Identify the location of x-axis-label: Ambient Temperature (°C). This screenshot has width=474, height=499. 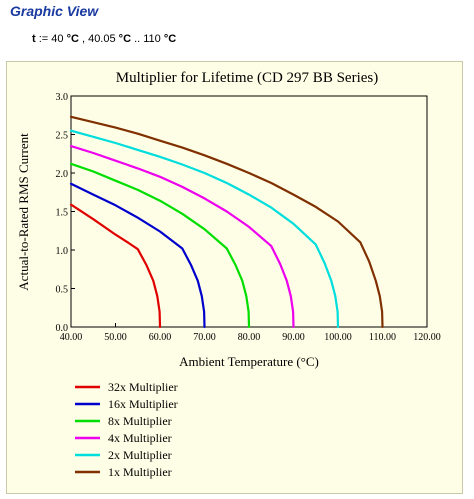
(249, 361).